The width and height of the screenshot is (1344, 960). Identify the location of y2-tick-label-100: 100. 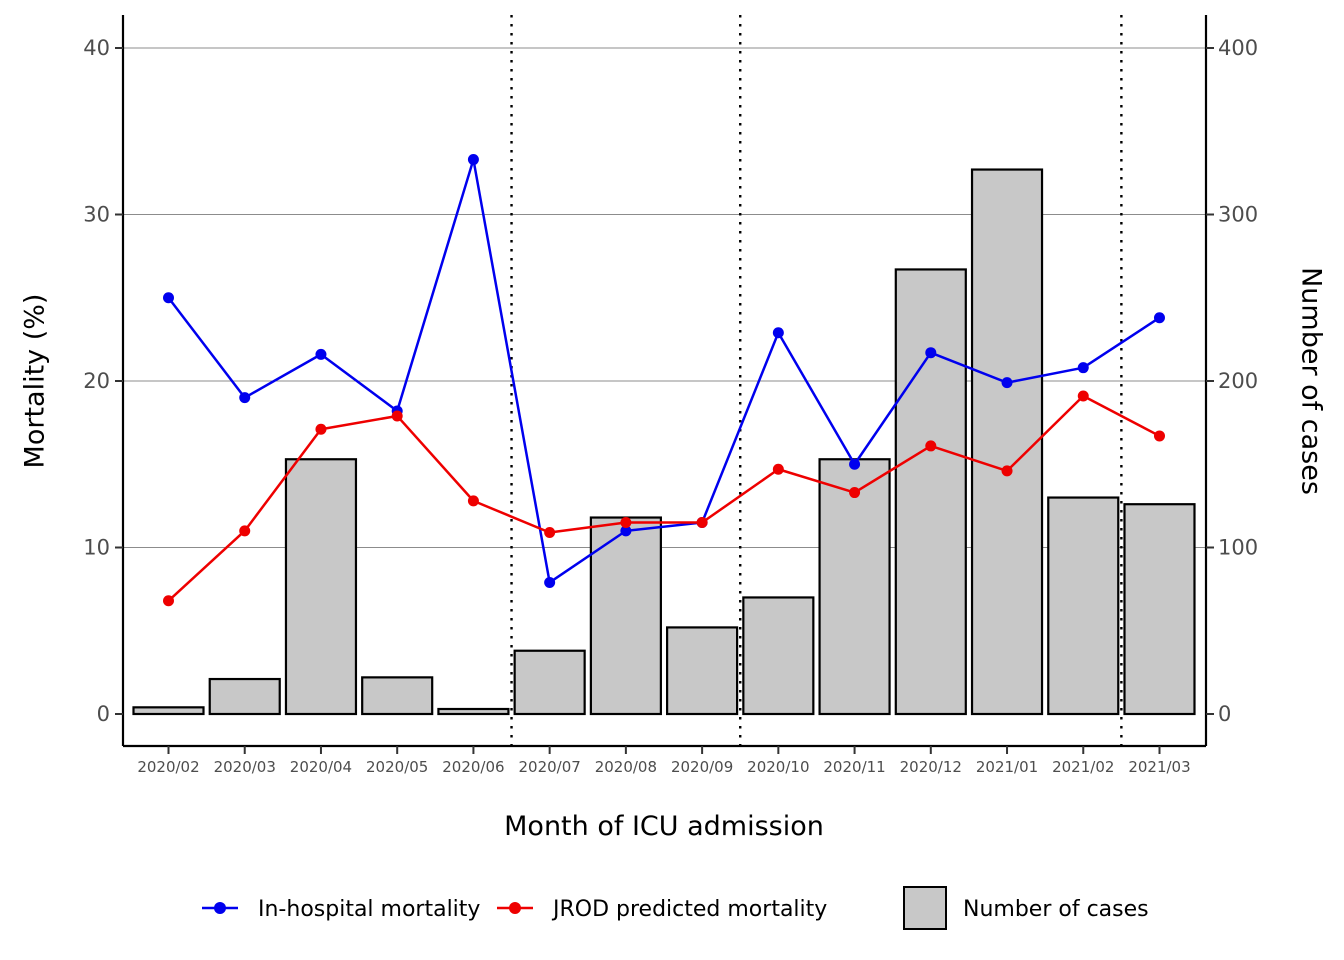
(1238, 548).